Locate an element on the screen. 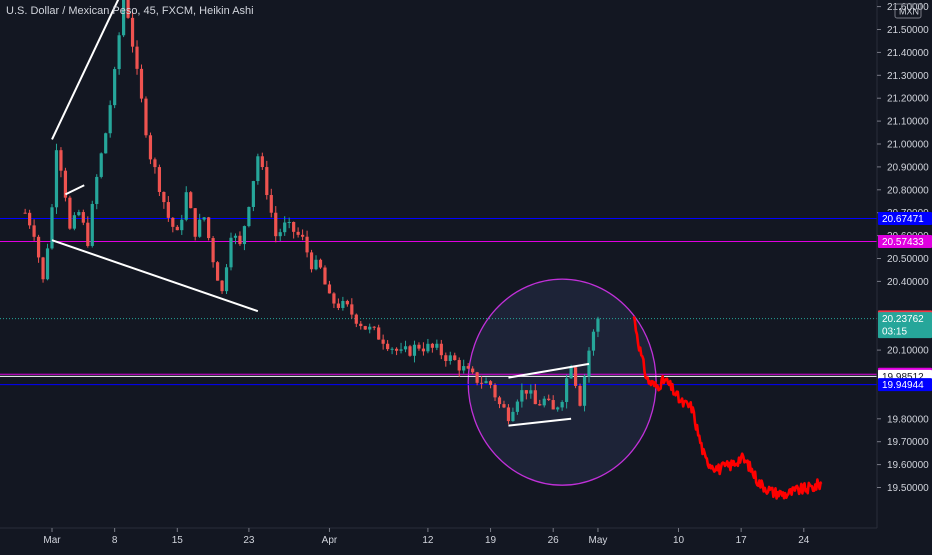 The height and width of the screenshot is (555, 932). x-tick-label: 15 is located at coordinates (178, 540).